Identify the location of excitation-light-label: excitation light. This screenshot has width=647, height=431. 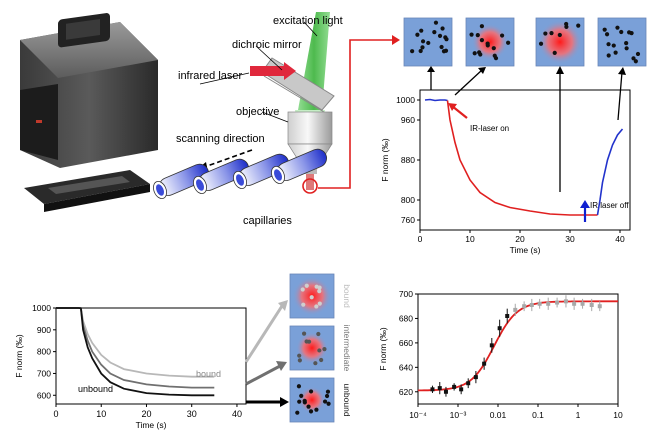
(308, 21).